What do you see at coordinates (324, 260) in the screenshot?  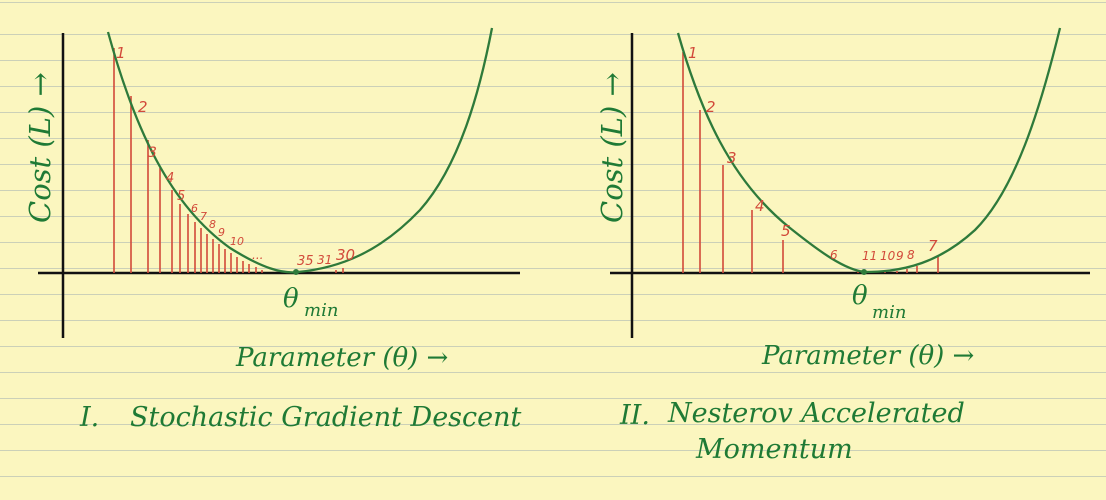 I see `sgd-step-label-31: 31` at bounding box center [324, 260].